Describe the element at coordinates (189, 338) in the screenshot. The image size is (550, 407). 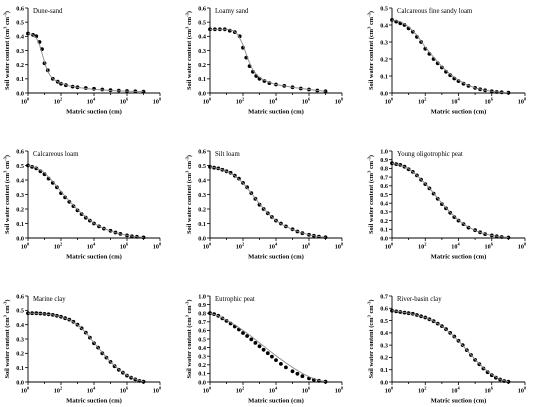
I see `y-axis-title: Soil water content (cm3 cm-3)` at that location.